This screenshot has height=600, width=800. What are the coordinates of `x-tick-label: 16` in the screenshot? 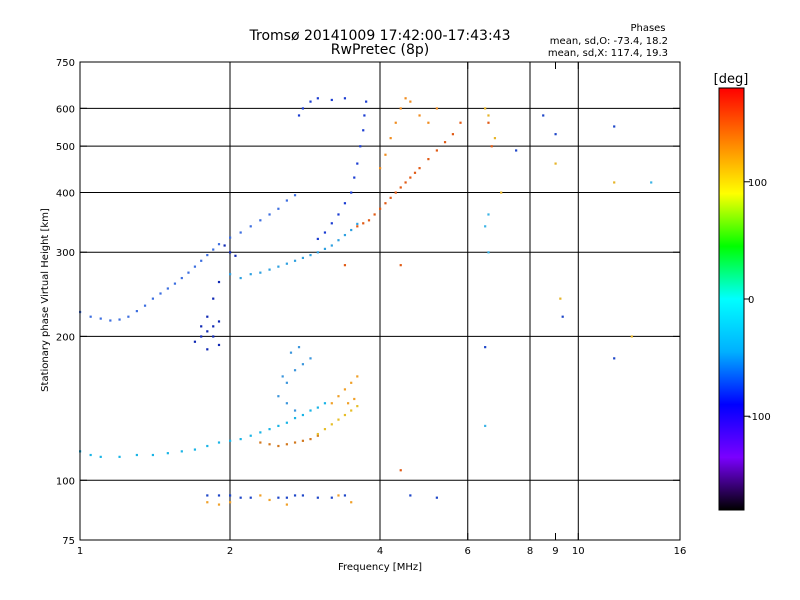 It's located at (680, 551).